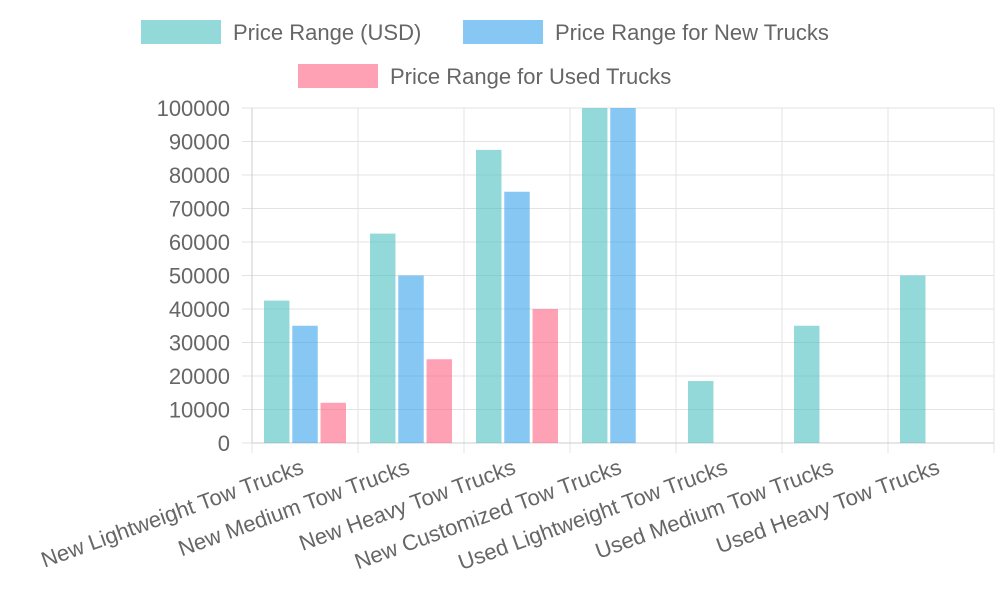 The height and width of the screenshot is (600, 1000). What do you see at coordinates (199, 242) in the screenshot?
I see `y-tick-label: 60000` at bounding box center [199, 242].